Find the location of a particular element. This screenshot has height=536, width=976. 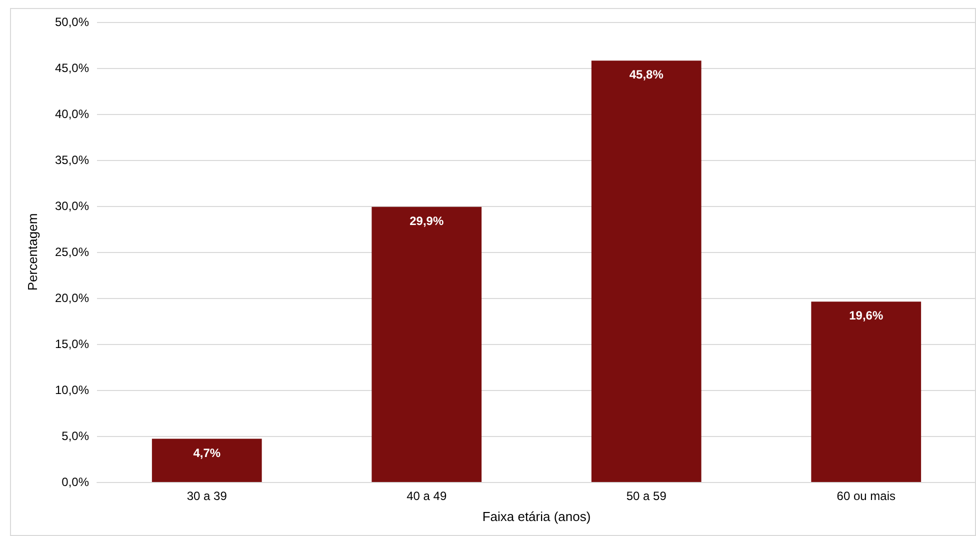

data-label: 4,7% is located at coordinates (207, 453).